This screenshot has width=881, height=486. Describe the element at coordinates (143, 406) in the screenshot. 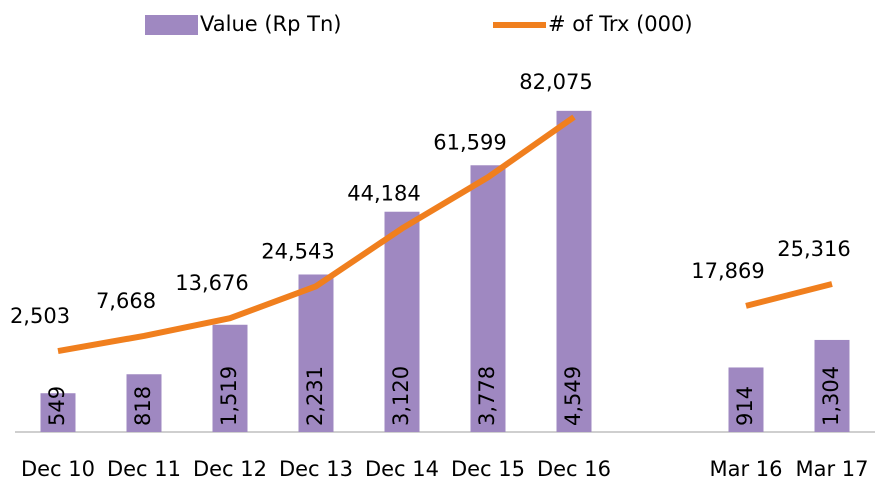

I see `bar-value-label: 818` at that location.